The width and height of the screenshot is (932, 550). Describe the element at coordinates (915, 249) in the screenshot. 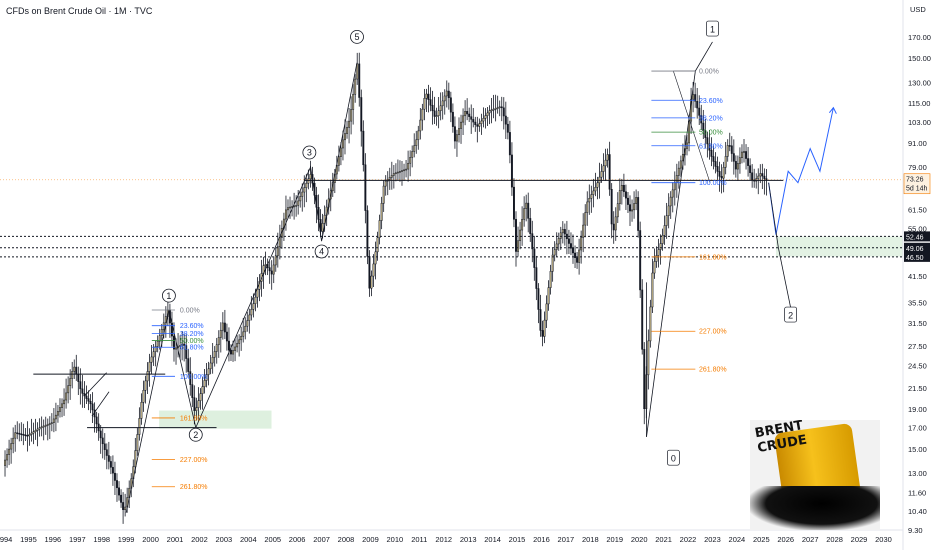

I see `level-badge-label: 49.06` at that location.